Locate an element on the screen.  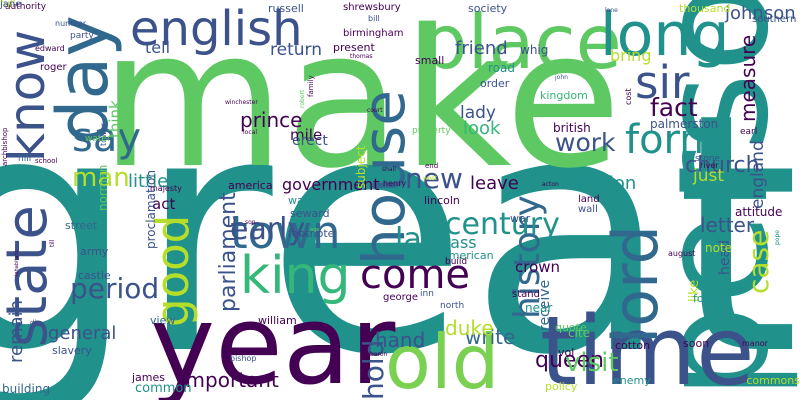
cloud-word-view: view is located at coordinates (163, 320).